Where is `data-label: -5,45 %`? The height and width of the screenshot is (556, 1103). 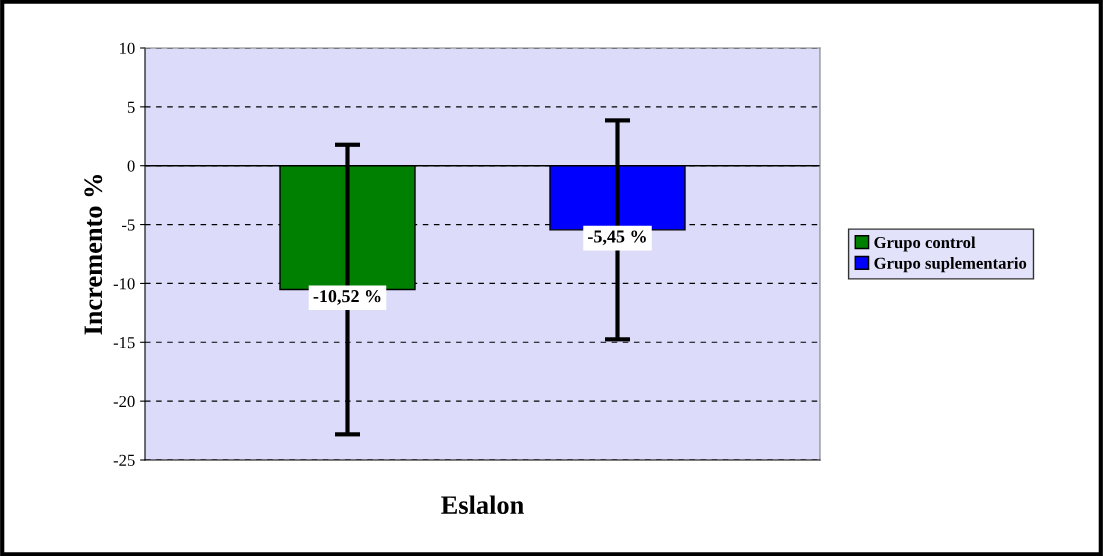
data-label: -5,45 % is located at coordinates (617, 238).